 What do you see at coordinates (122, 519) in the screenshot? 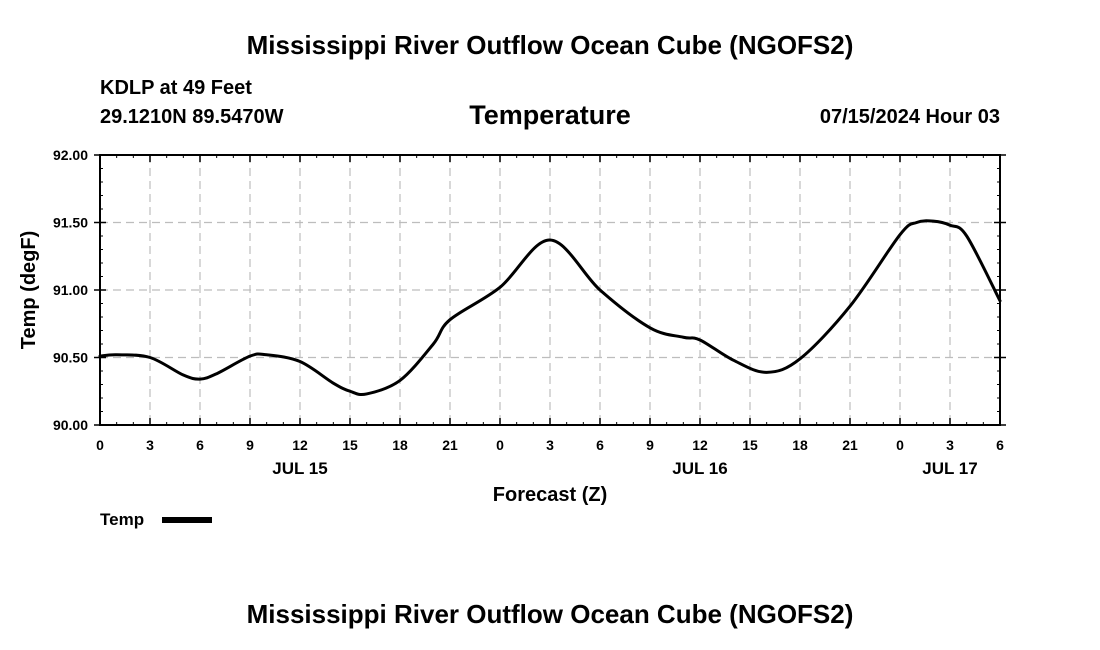
I see `legend-label: Temp` at bounding box center [122, 519].